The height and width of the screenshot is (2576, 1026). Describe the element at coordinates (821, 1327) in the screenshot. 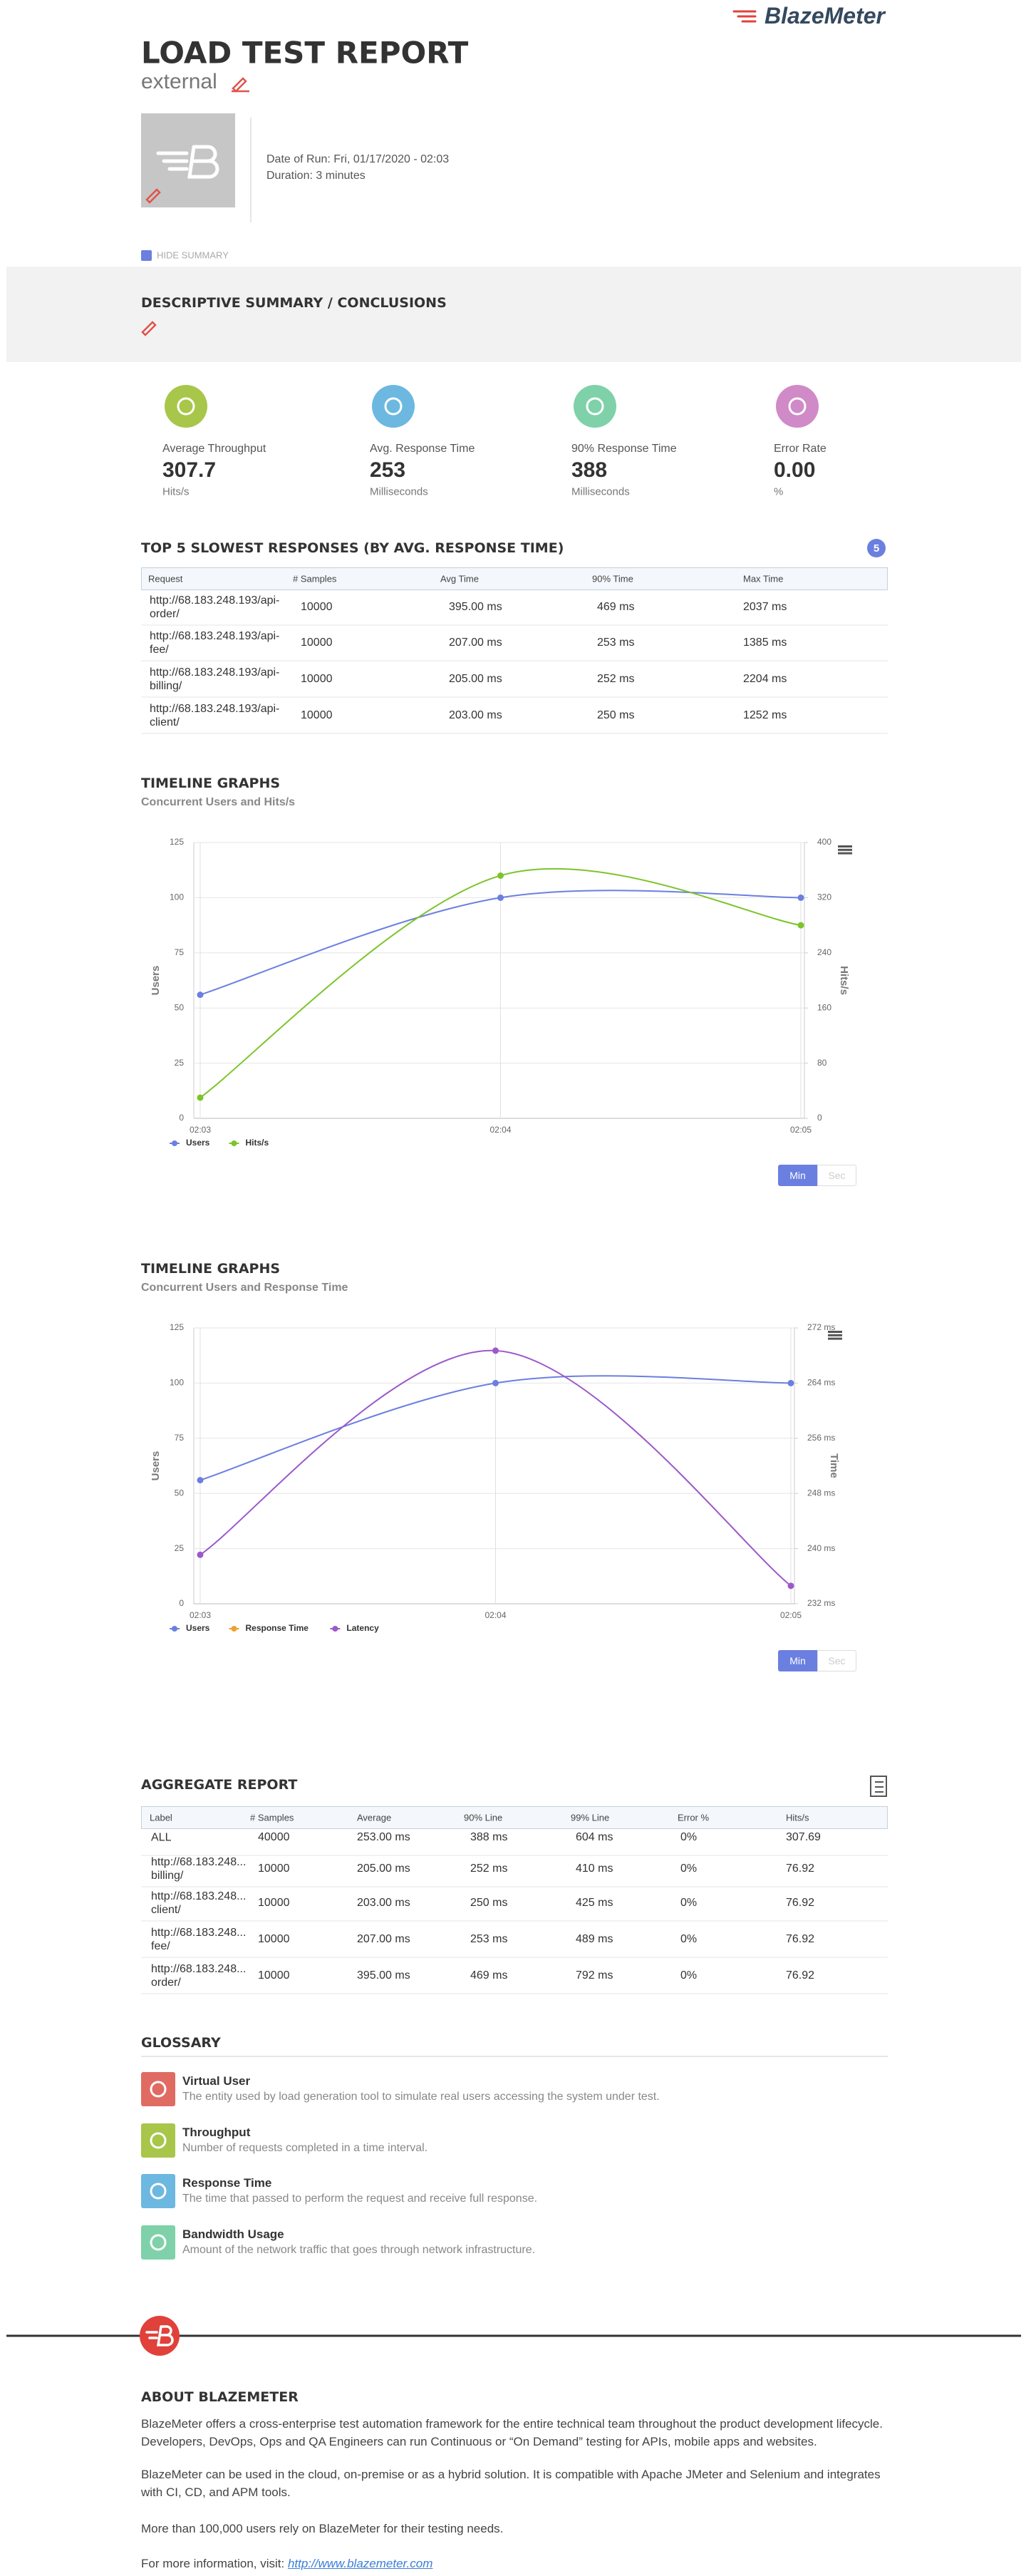

I see `y2-tick-label: 272 ms` at that location.